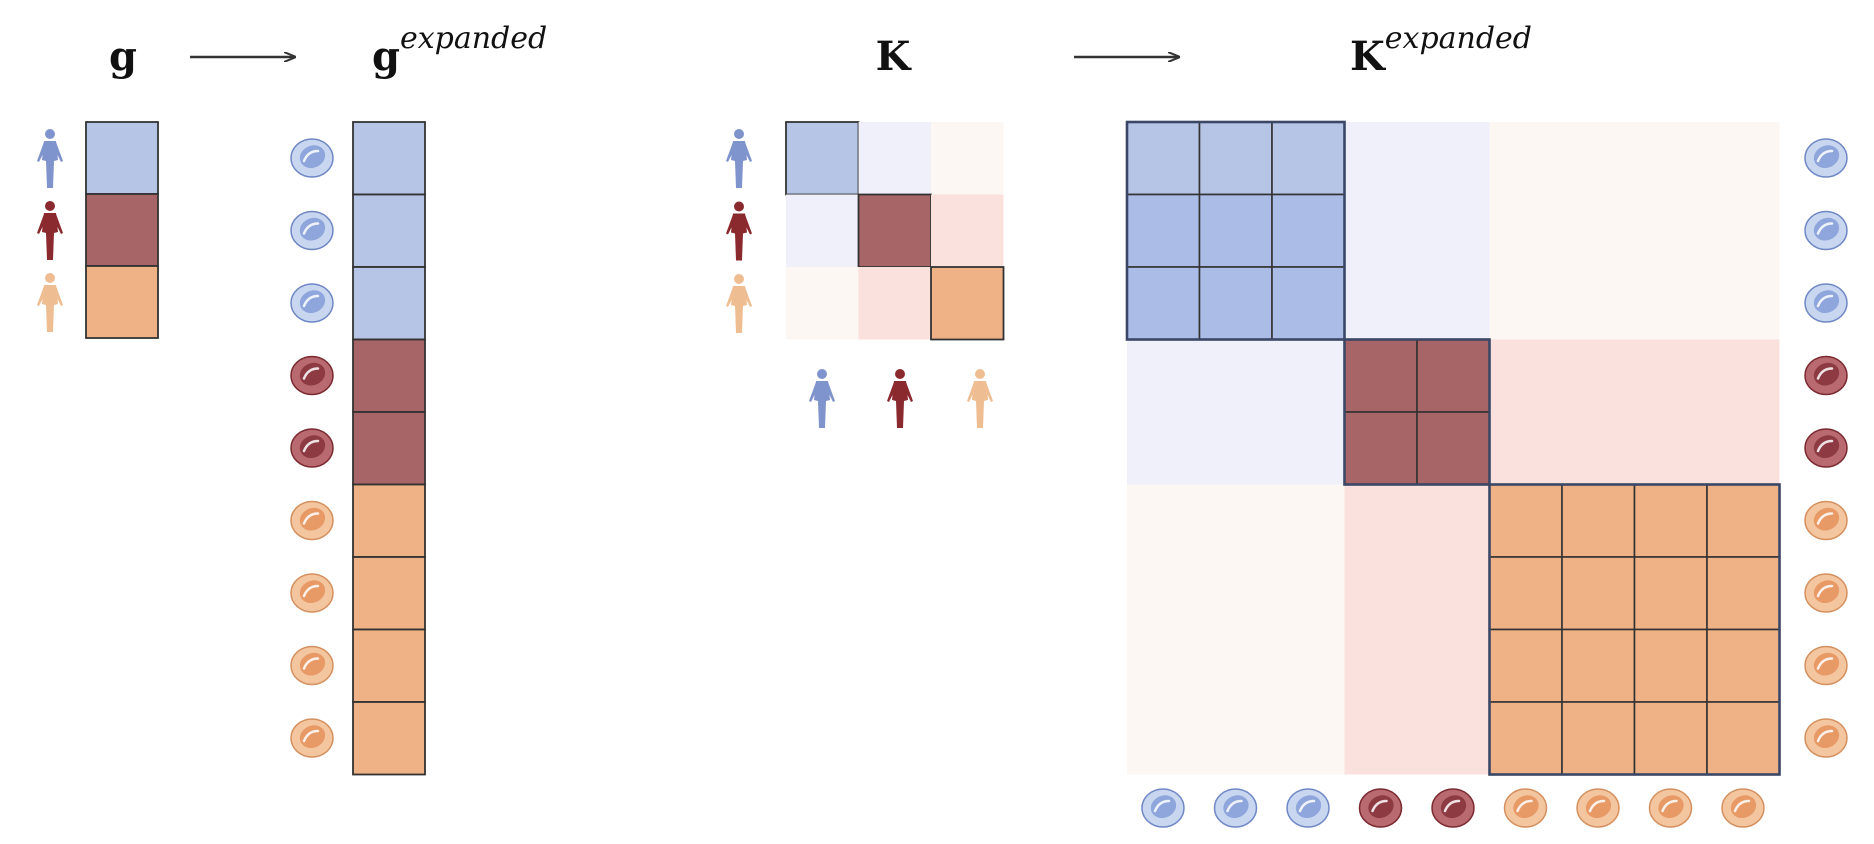 This screenshot has height=844, width=1874. I want to click on k-matrix, so click(895, 231).